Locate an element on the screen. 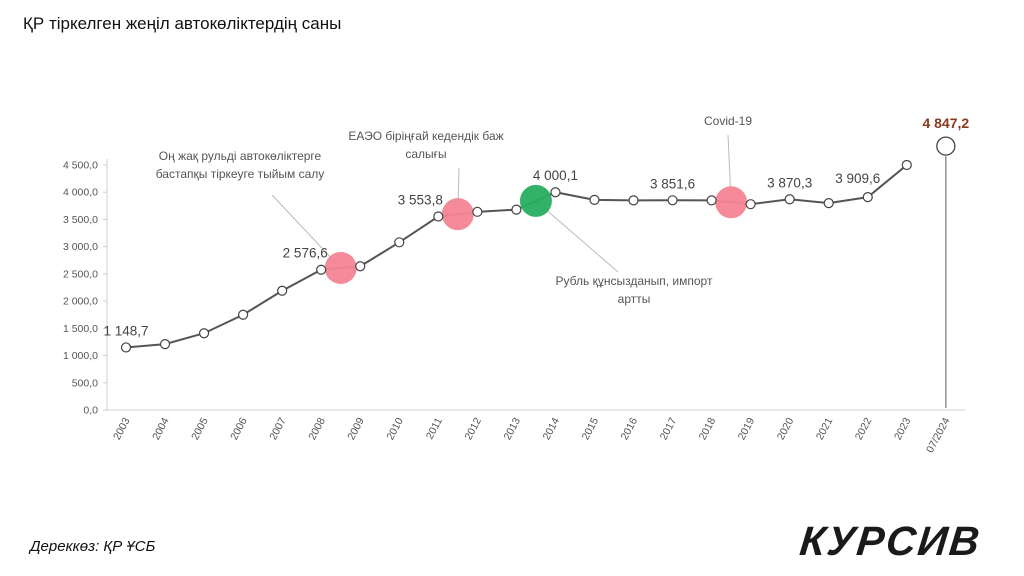 The height and width of the screenshot is (576, 1024). data-label: 3 851,6 is located at coordinates (672, 183).